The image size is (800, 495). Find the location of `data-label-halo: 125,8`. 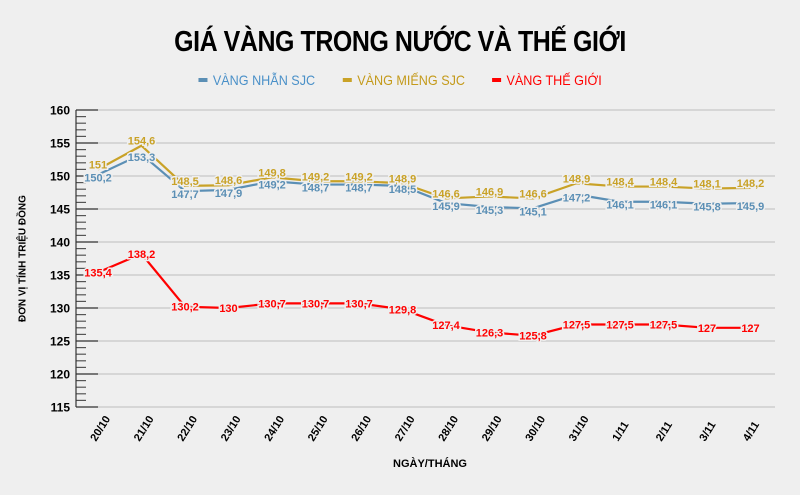

data-label-halo: 125,8 is located at coordinates (533, 337).